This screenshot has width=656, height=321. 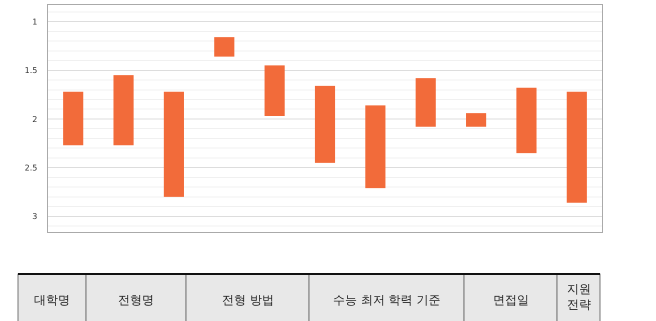 I want to click on y-tick-label: 1, so click(x=35, y=21).